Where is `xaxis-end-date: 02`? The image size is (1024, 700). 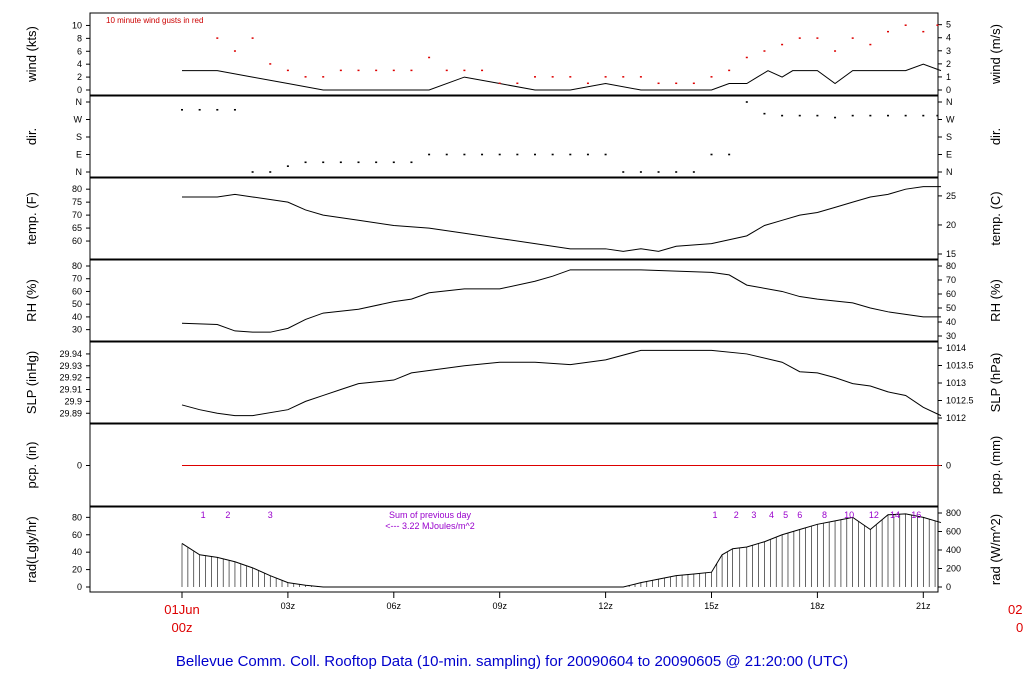 xaxis-end-date: 02 is located at coordinates (1015, 609).